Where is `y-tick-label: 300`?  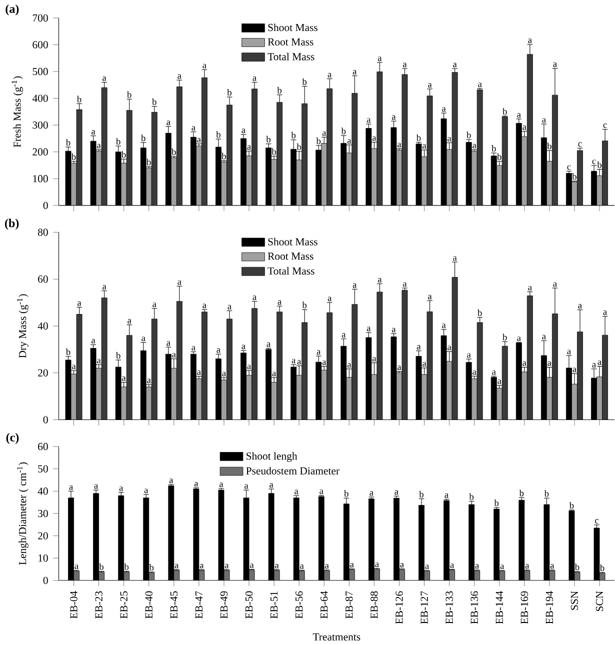 y-tick-label: 300 is located at coordinates (40, 125).